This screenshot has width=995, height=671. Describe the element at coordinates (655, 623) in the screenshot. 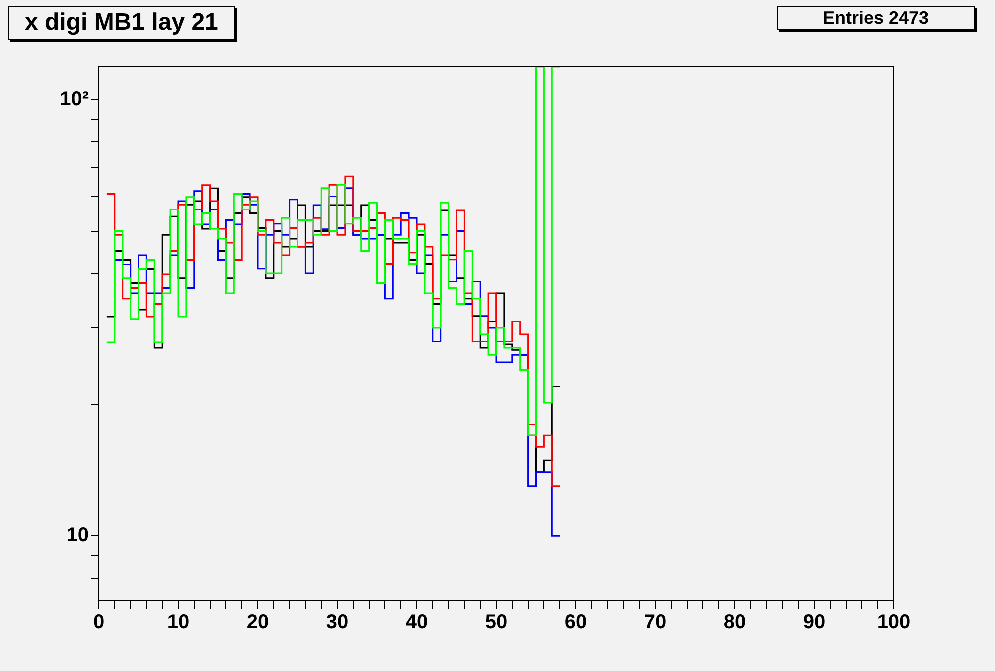

I see `x-tick-label: 70` at that location.